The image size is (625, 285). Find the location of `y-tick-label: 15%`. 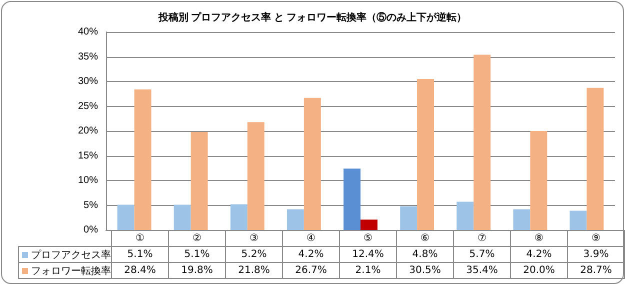

y-tick-label: 15% is located at coordinates (88, 156).